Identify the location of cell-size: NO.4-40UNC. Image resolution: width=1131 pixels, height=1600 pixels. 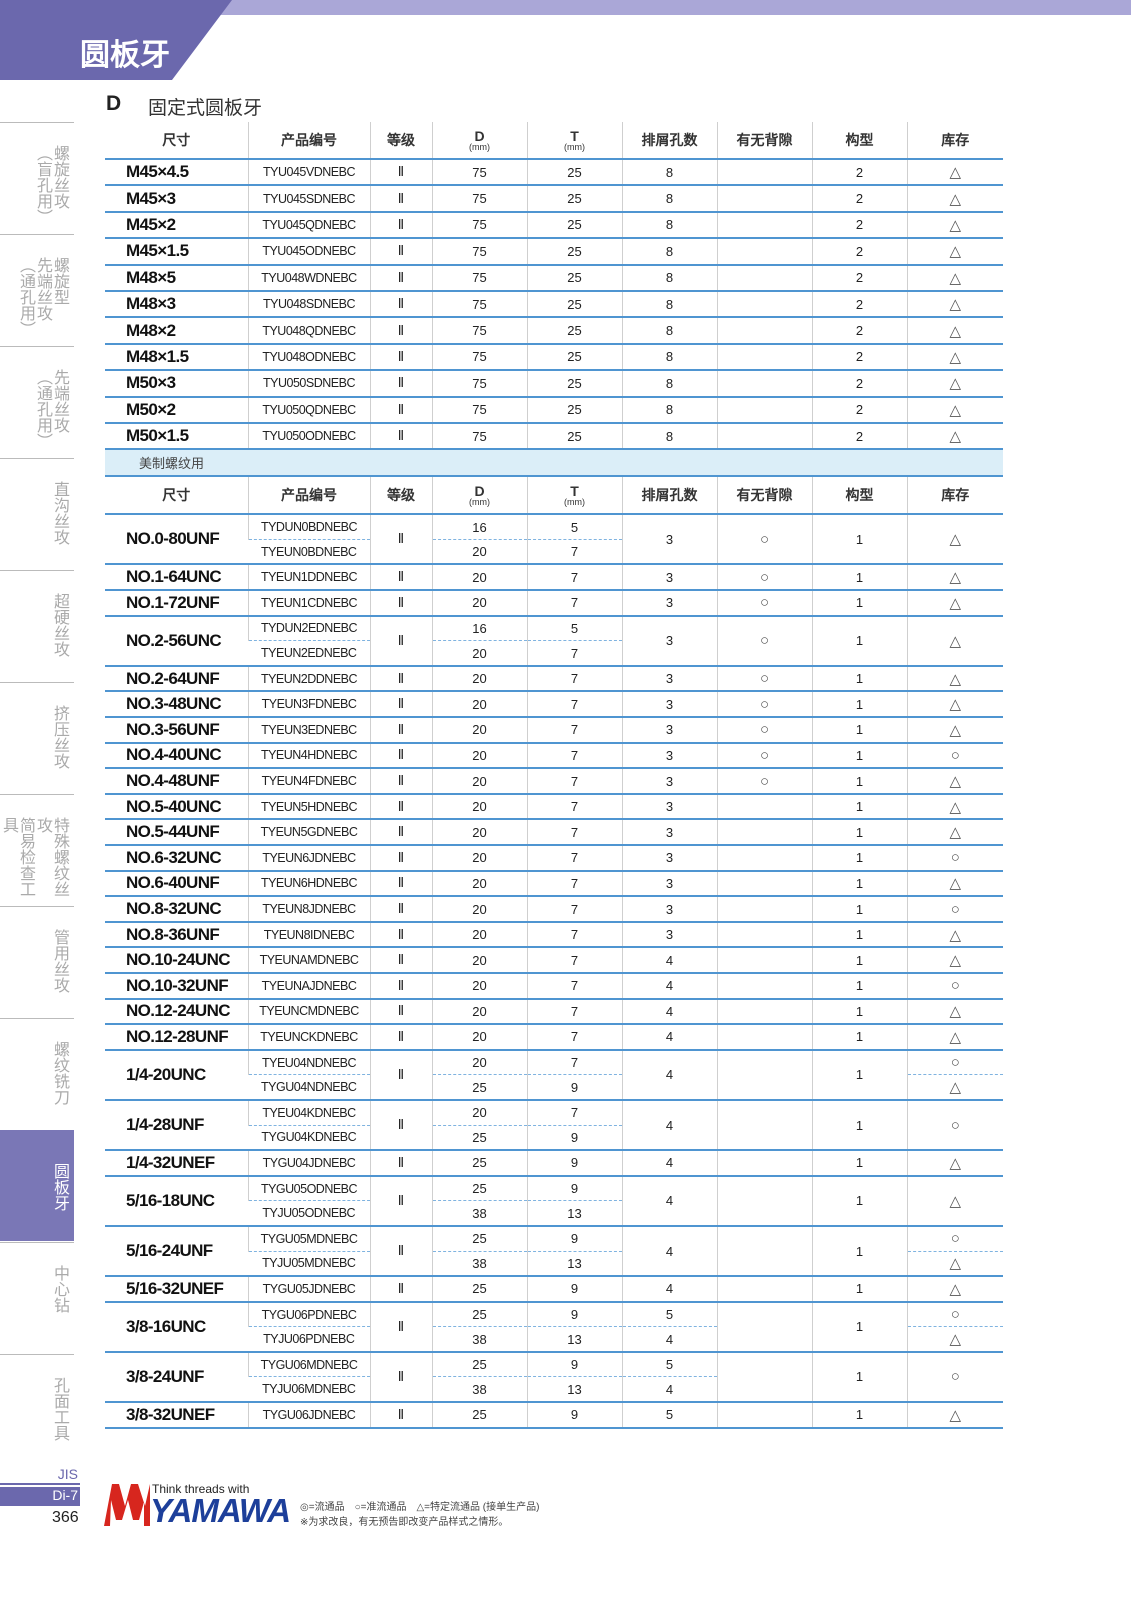
(176, 756).